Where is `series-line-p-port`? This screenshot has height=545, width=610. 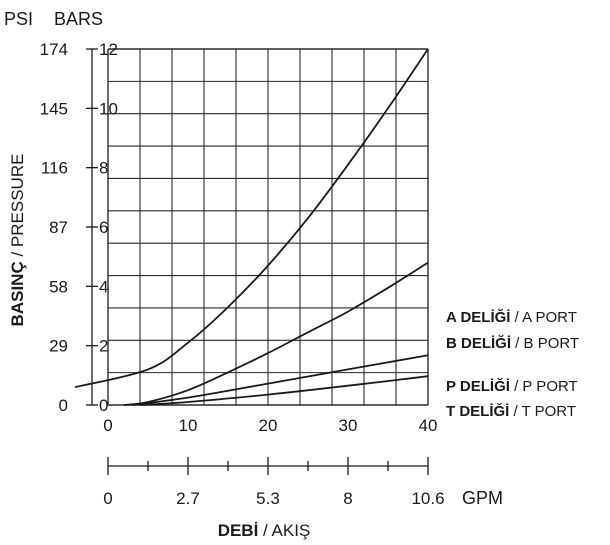
series-line-p-port is located at coordinates (280, 380).